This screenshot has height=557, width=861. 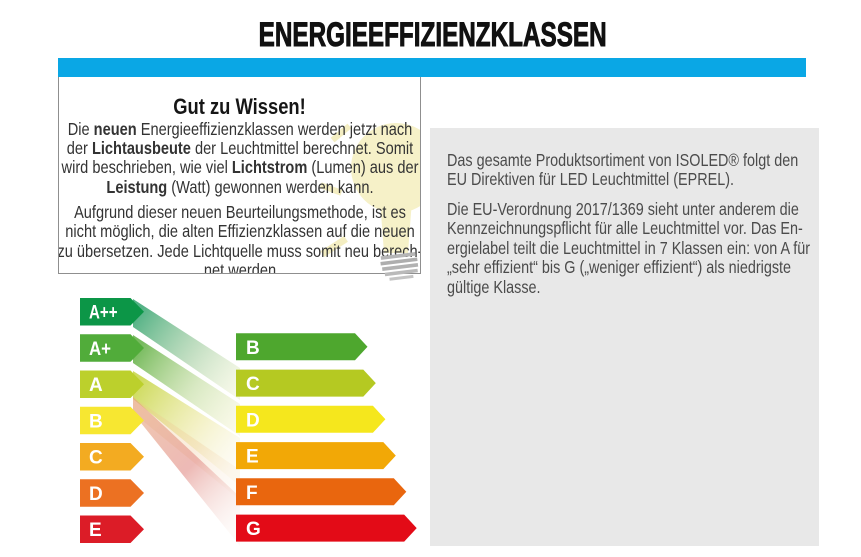 What do you see at coordinates (96, 385) in the screenshot?
I see `svg-text: A` at bounding box center [96, 385].